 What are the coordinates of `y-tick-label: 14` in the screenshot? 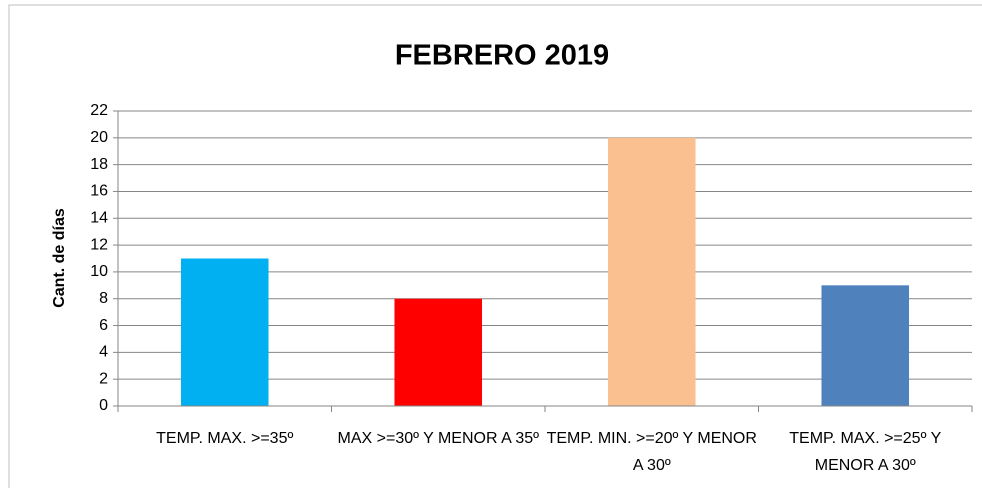 It's located at (99, 217).